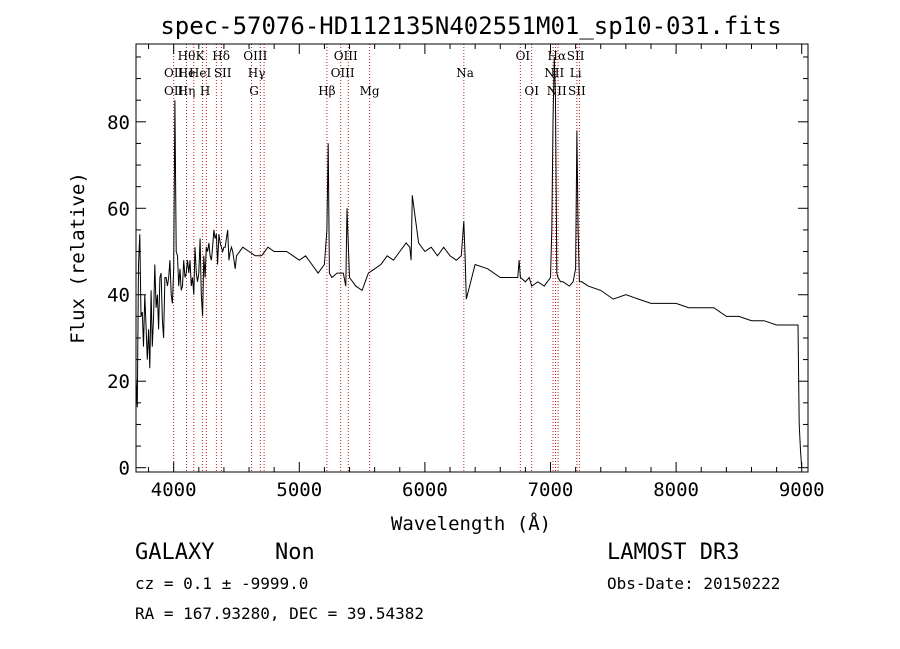 This screenshot has height=649, width=900. I want to click on object-subclass: Non, so click(295, 552).